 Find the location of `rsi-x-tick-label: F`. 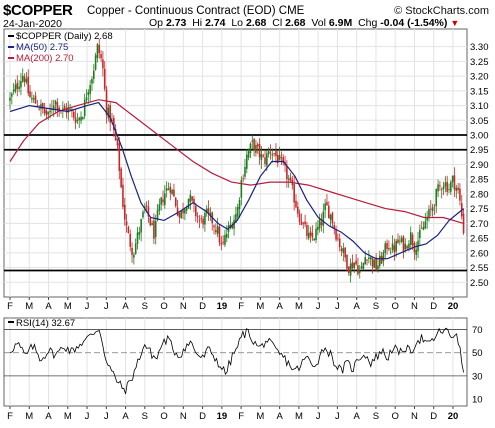

rsi-x-tick-label: F is located at coordinates (241, 416).